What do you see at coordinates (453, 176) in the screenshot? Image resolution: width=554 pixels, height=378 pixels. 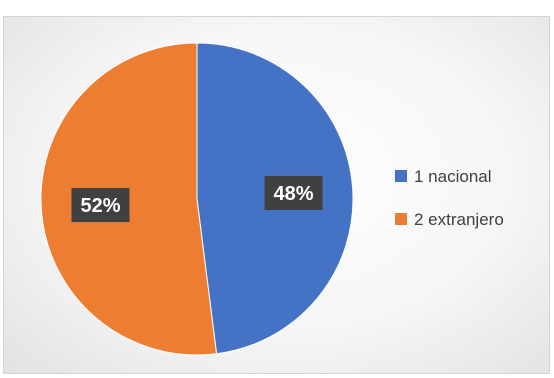 I see `legend-label-nacional: 1 nacional` at bounding box center [453, 176].